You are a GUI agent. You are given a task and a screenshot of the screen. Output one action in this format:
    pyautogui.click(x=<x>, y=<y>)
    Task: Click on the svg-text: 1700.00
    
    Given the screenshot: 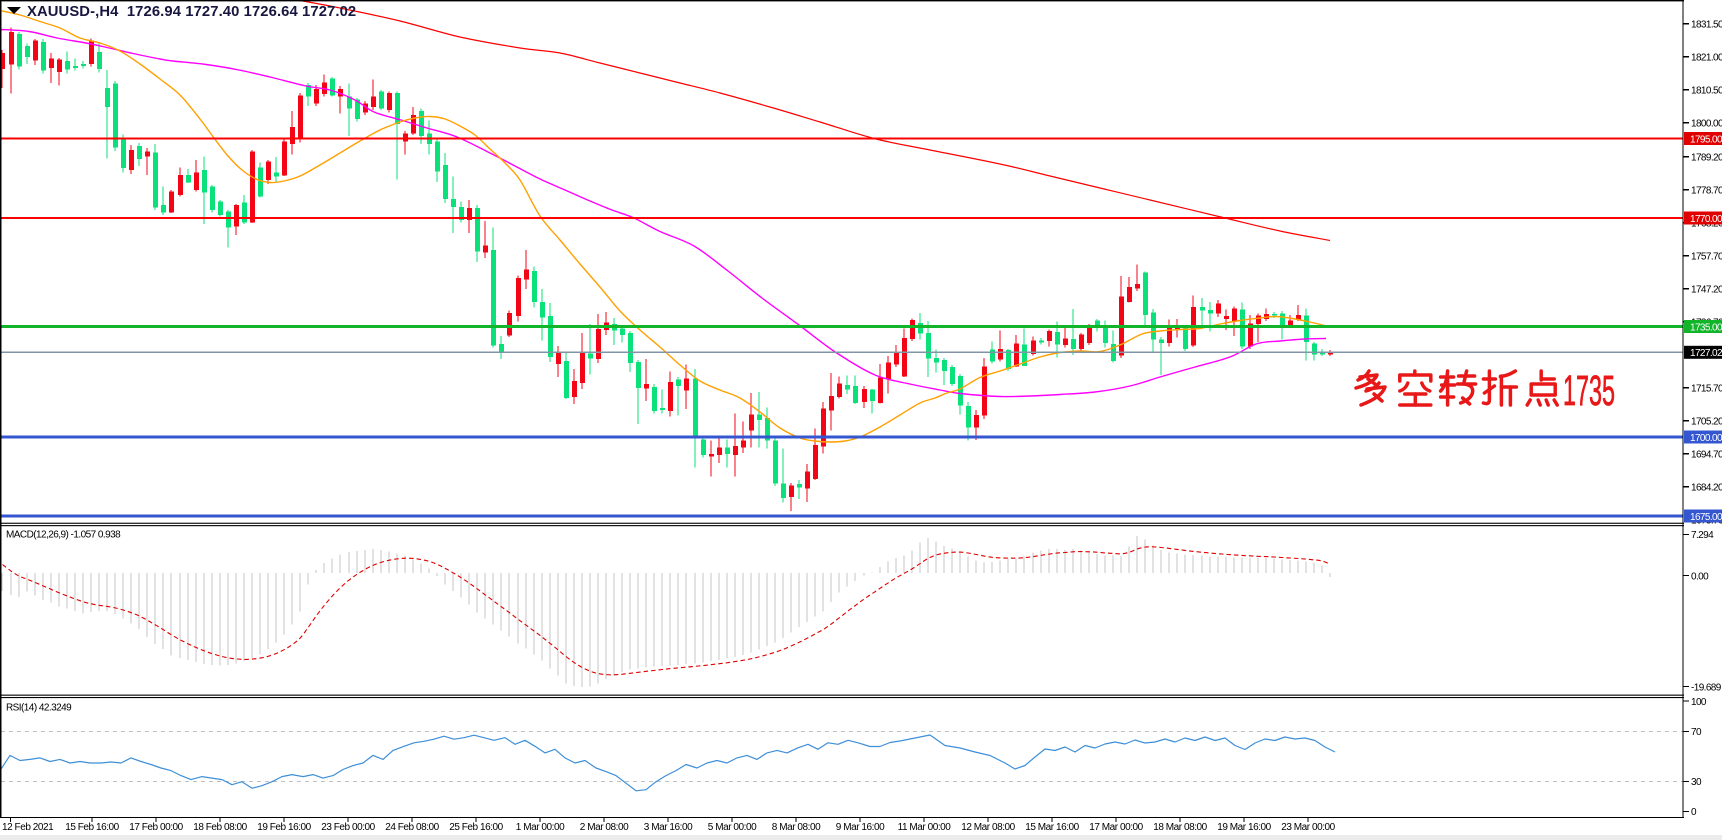 What is the action you would take?
    pyautogui.click(x=1706, y=438)
    